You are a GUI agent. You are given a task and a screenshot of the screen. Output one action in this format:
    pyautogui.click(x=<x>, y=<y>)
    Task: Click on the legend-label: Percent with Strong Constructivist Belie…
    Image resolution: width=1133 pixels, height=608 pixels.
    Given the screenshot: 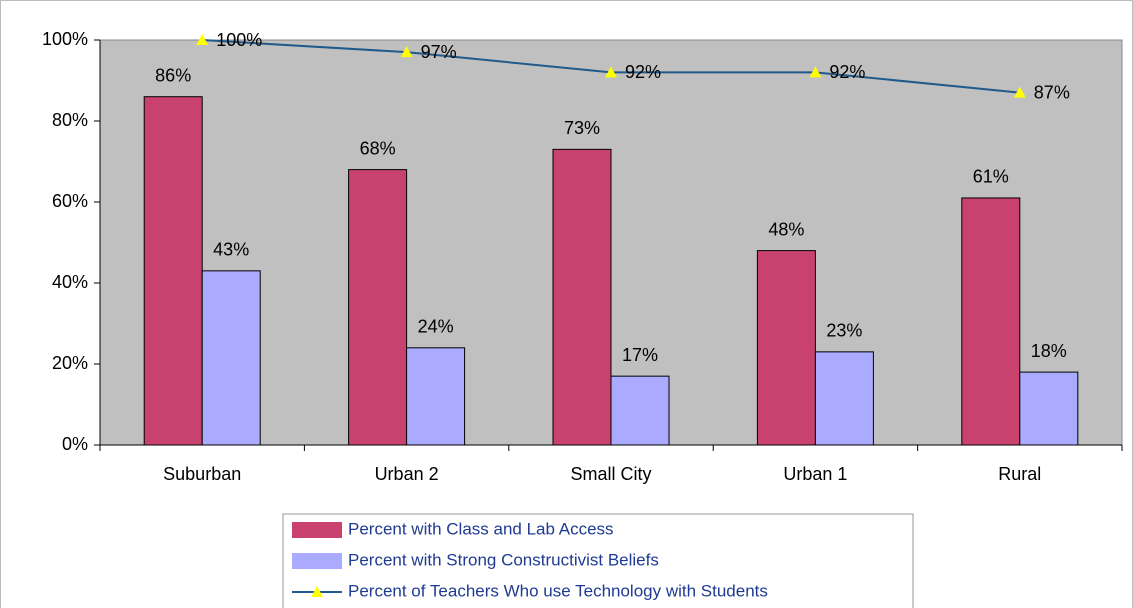 What is the action you would take?
    pyautogui.click(x=503, y=559)
    